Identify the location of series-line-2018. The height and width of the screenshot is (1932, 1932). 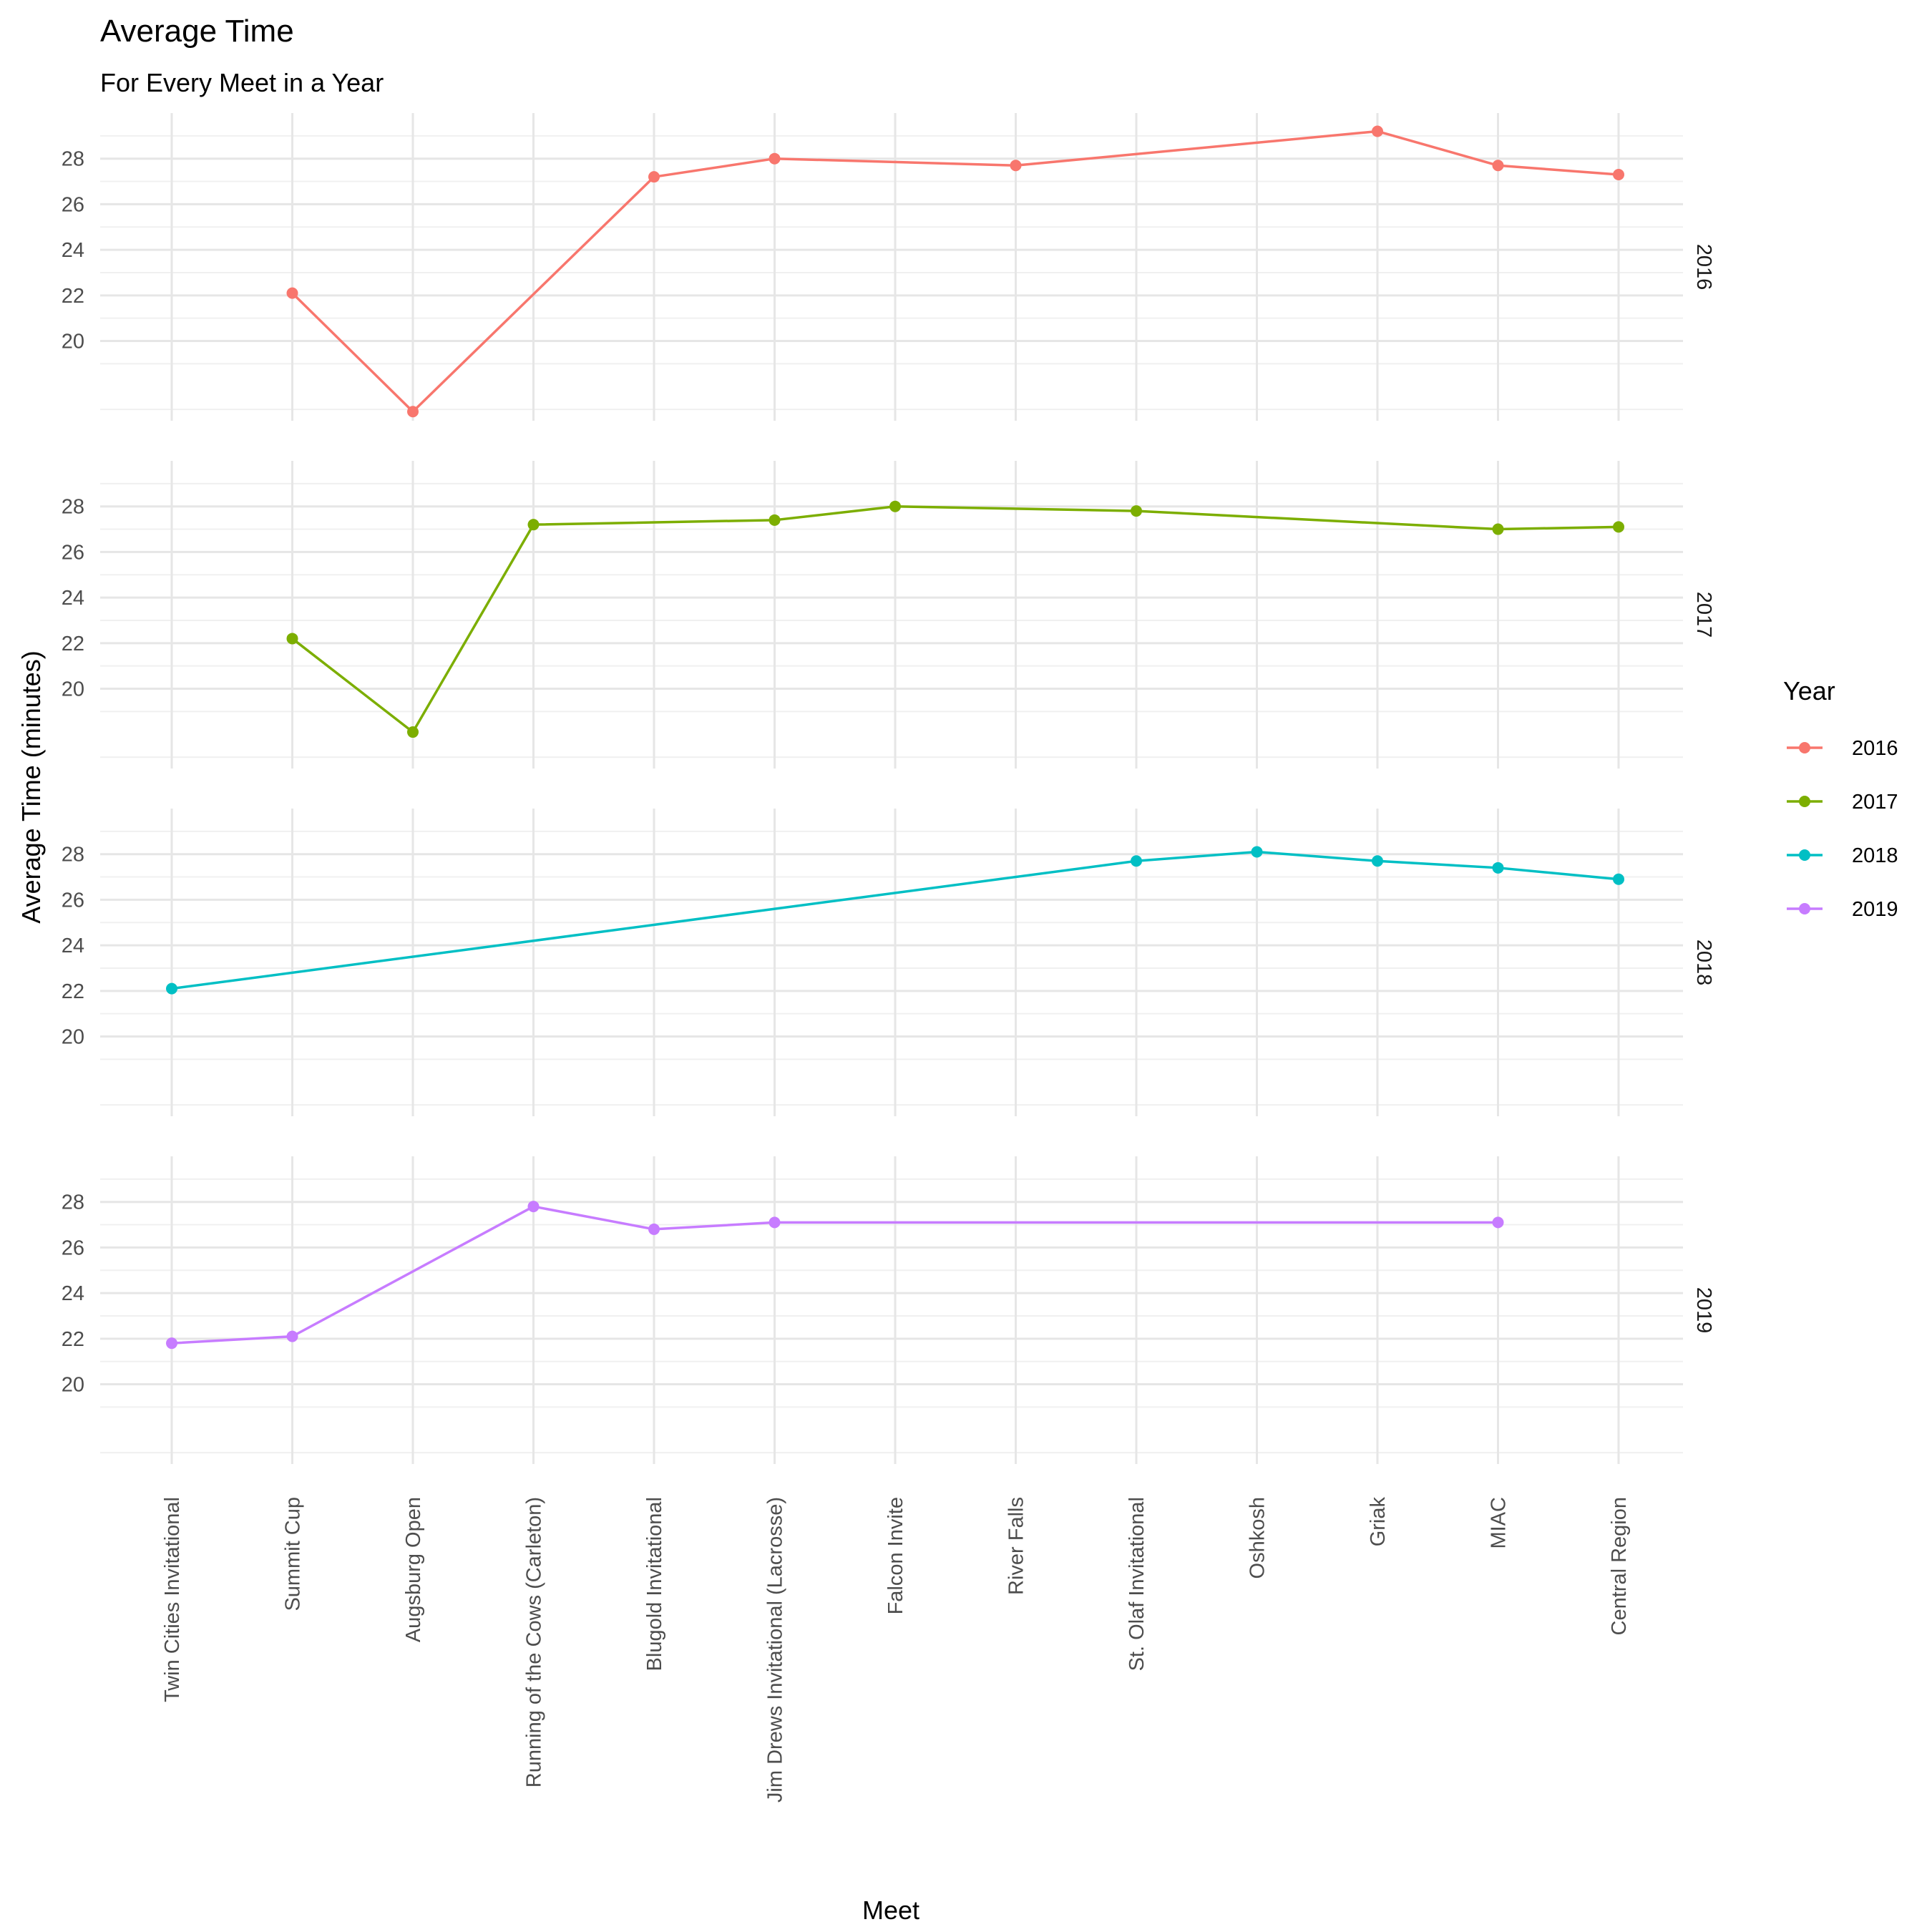
(895, 920).